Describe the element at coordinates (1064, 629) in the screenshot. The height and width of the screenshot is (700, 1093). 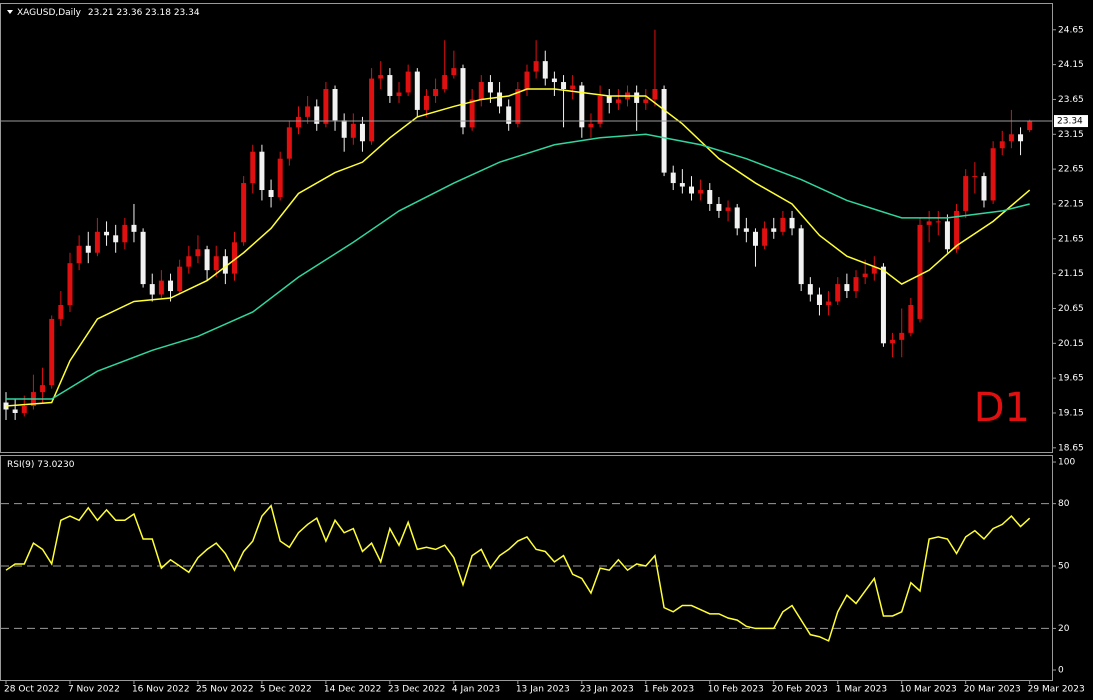
I see `rsi-tick-label: 20` at that location.